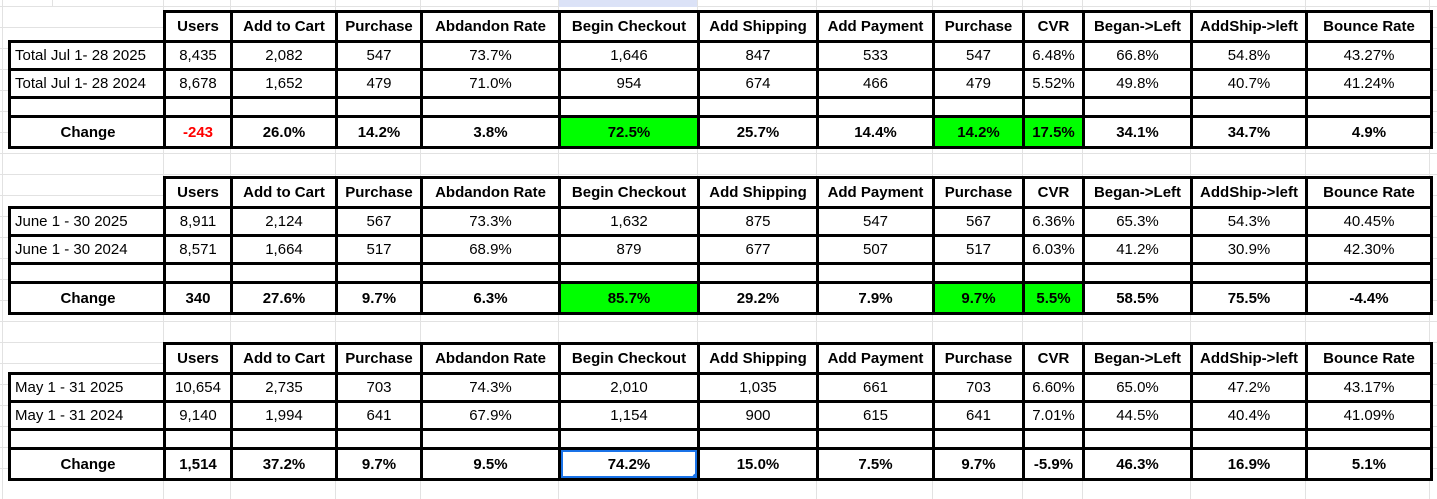 Image resolution: width=1437 pixels, height=499 pixels. Describe the element at coordinates (490, 387) in the screenshot. I see `data-cell: 74.3%` at that location.